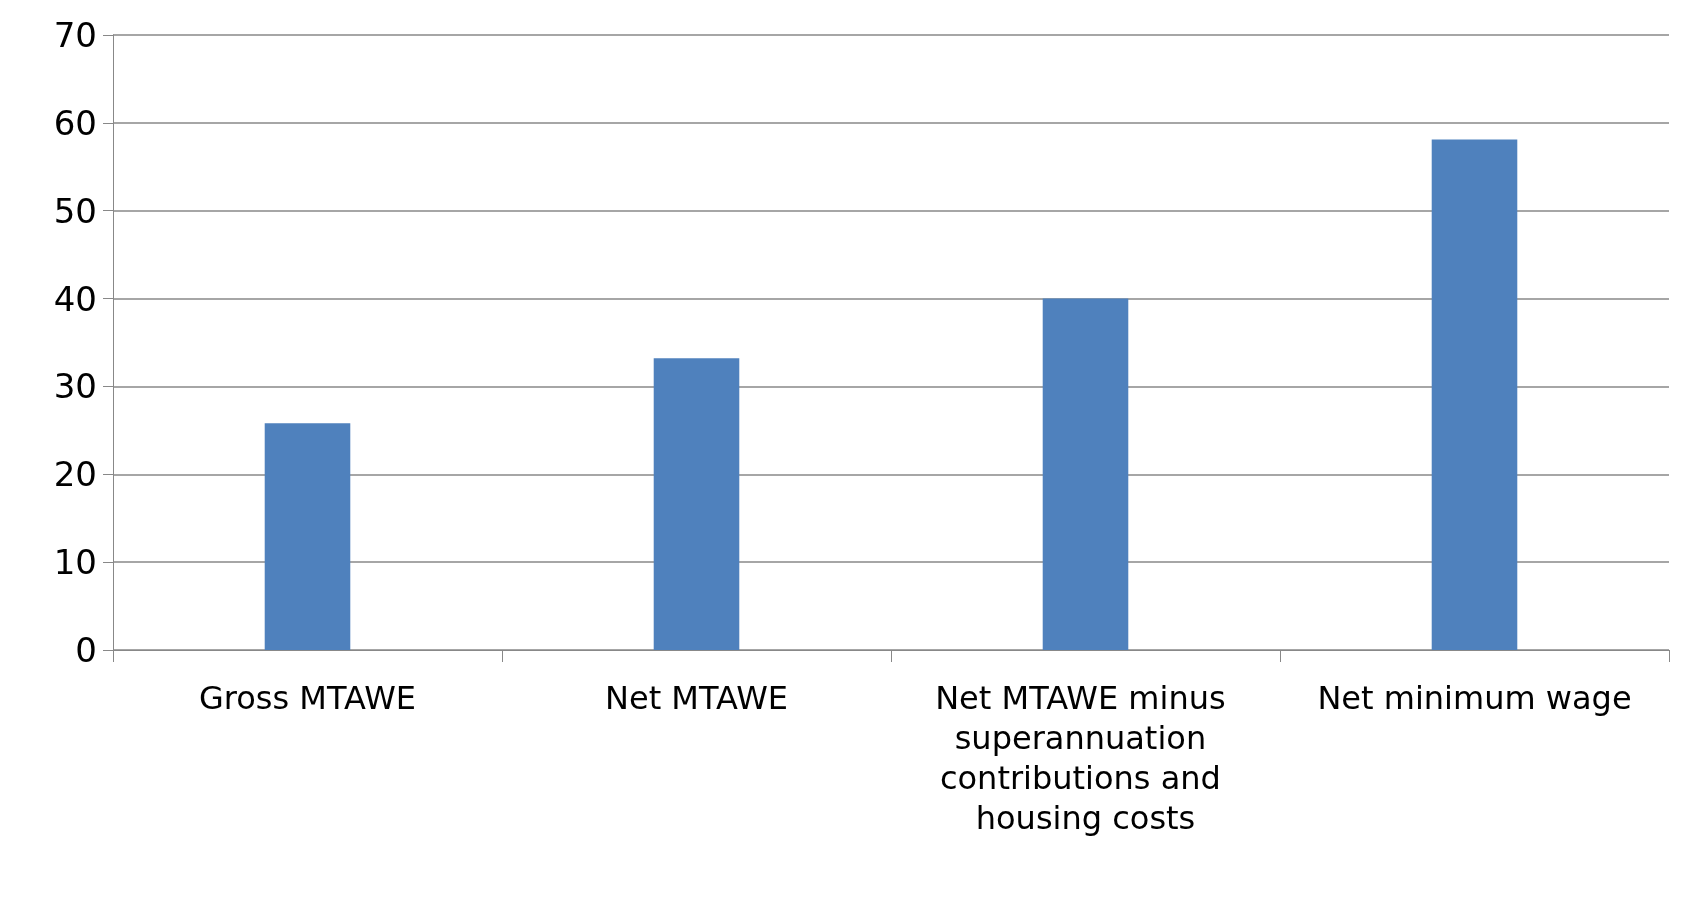 This screenshot has width=1685, height=903. I want to click on x-tick-label: Net MTAWE minus superannuation contributions and housing costs, so click(1085, 758).